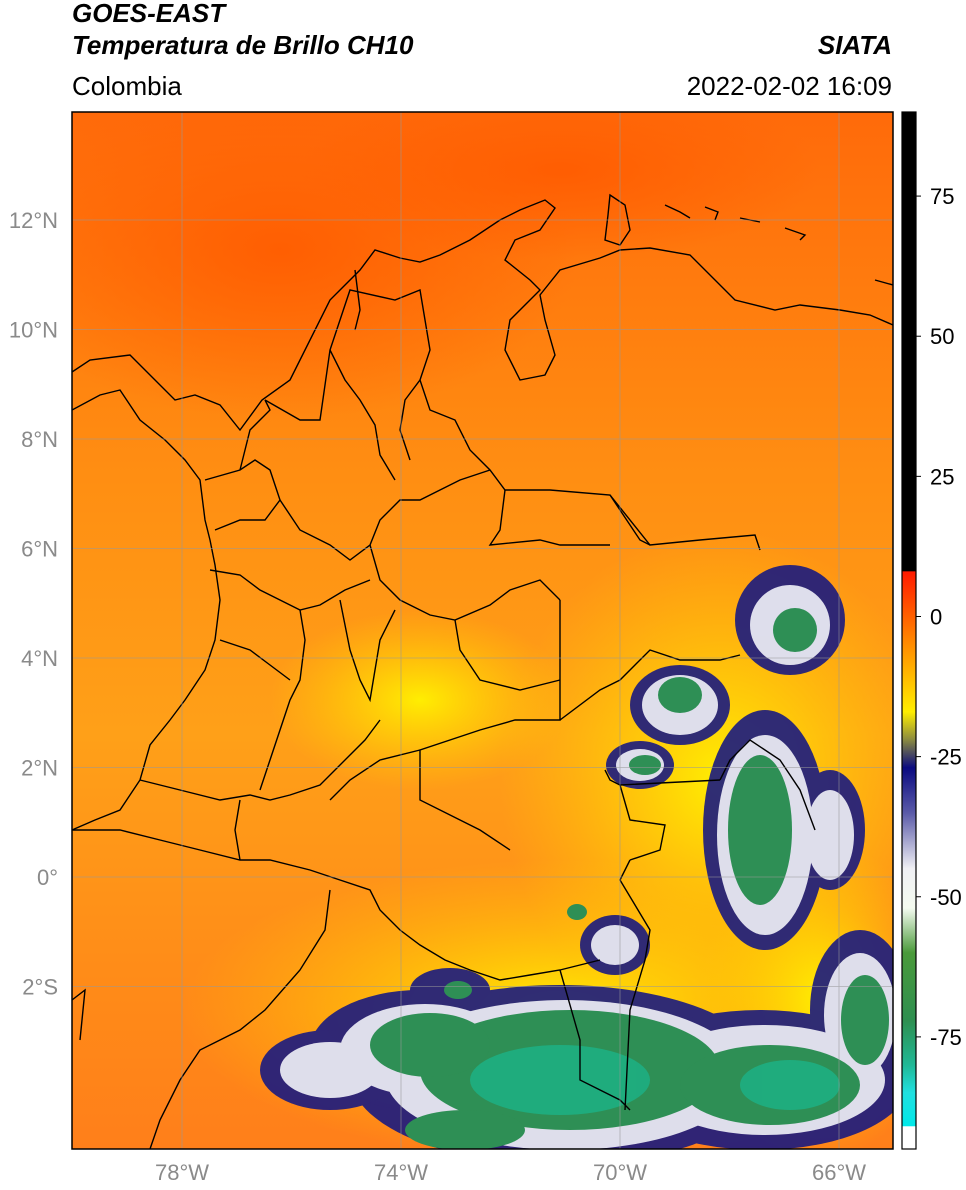 Image resolution: width=966 pixels, height=1190 pixels. I want to click on colorbar-tick-label: 0, so click(936, 616).